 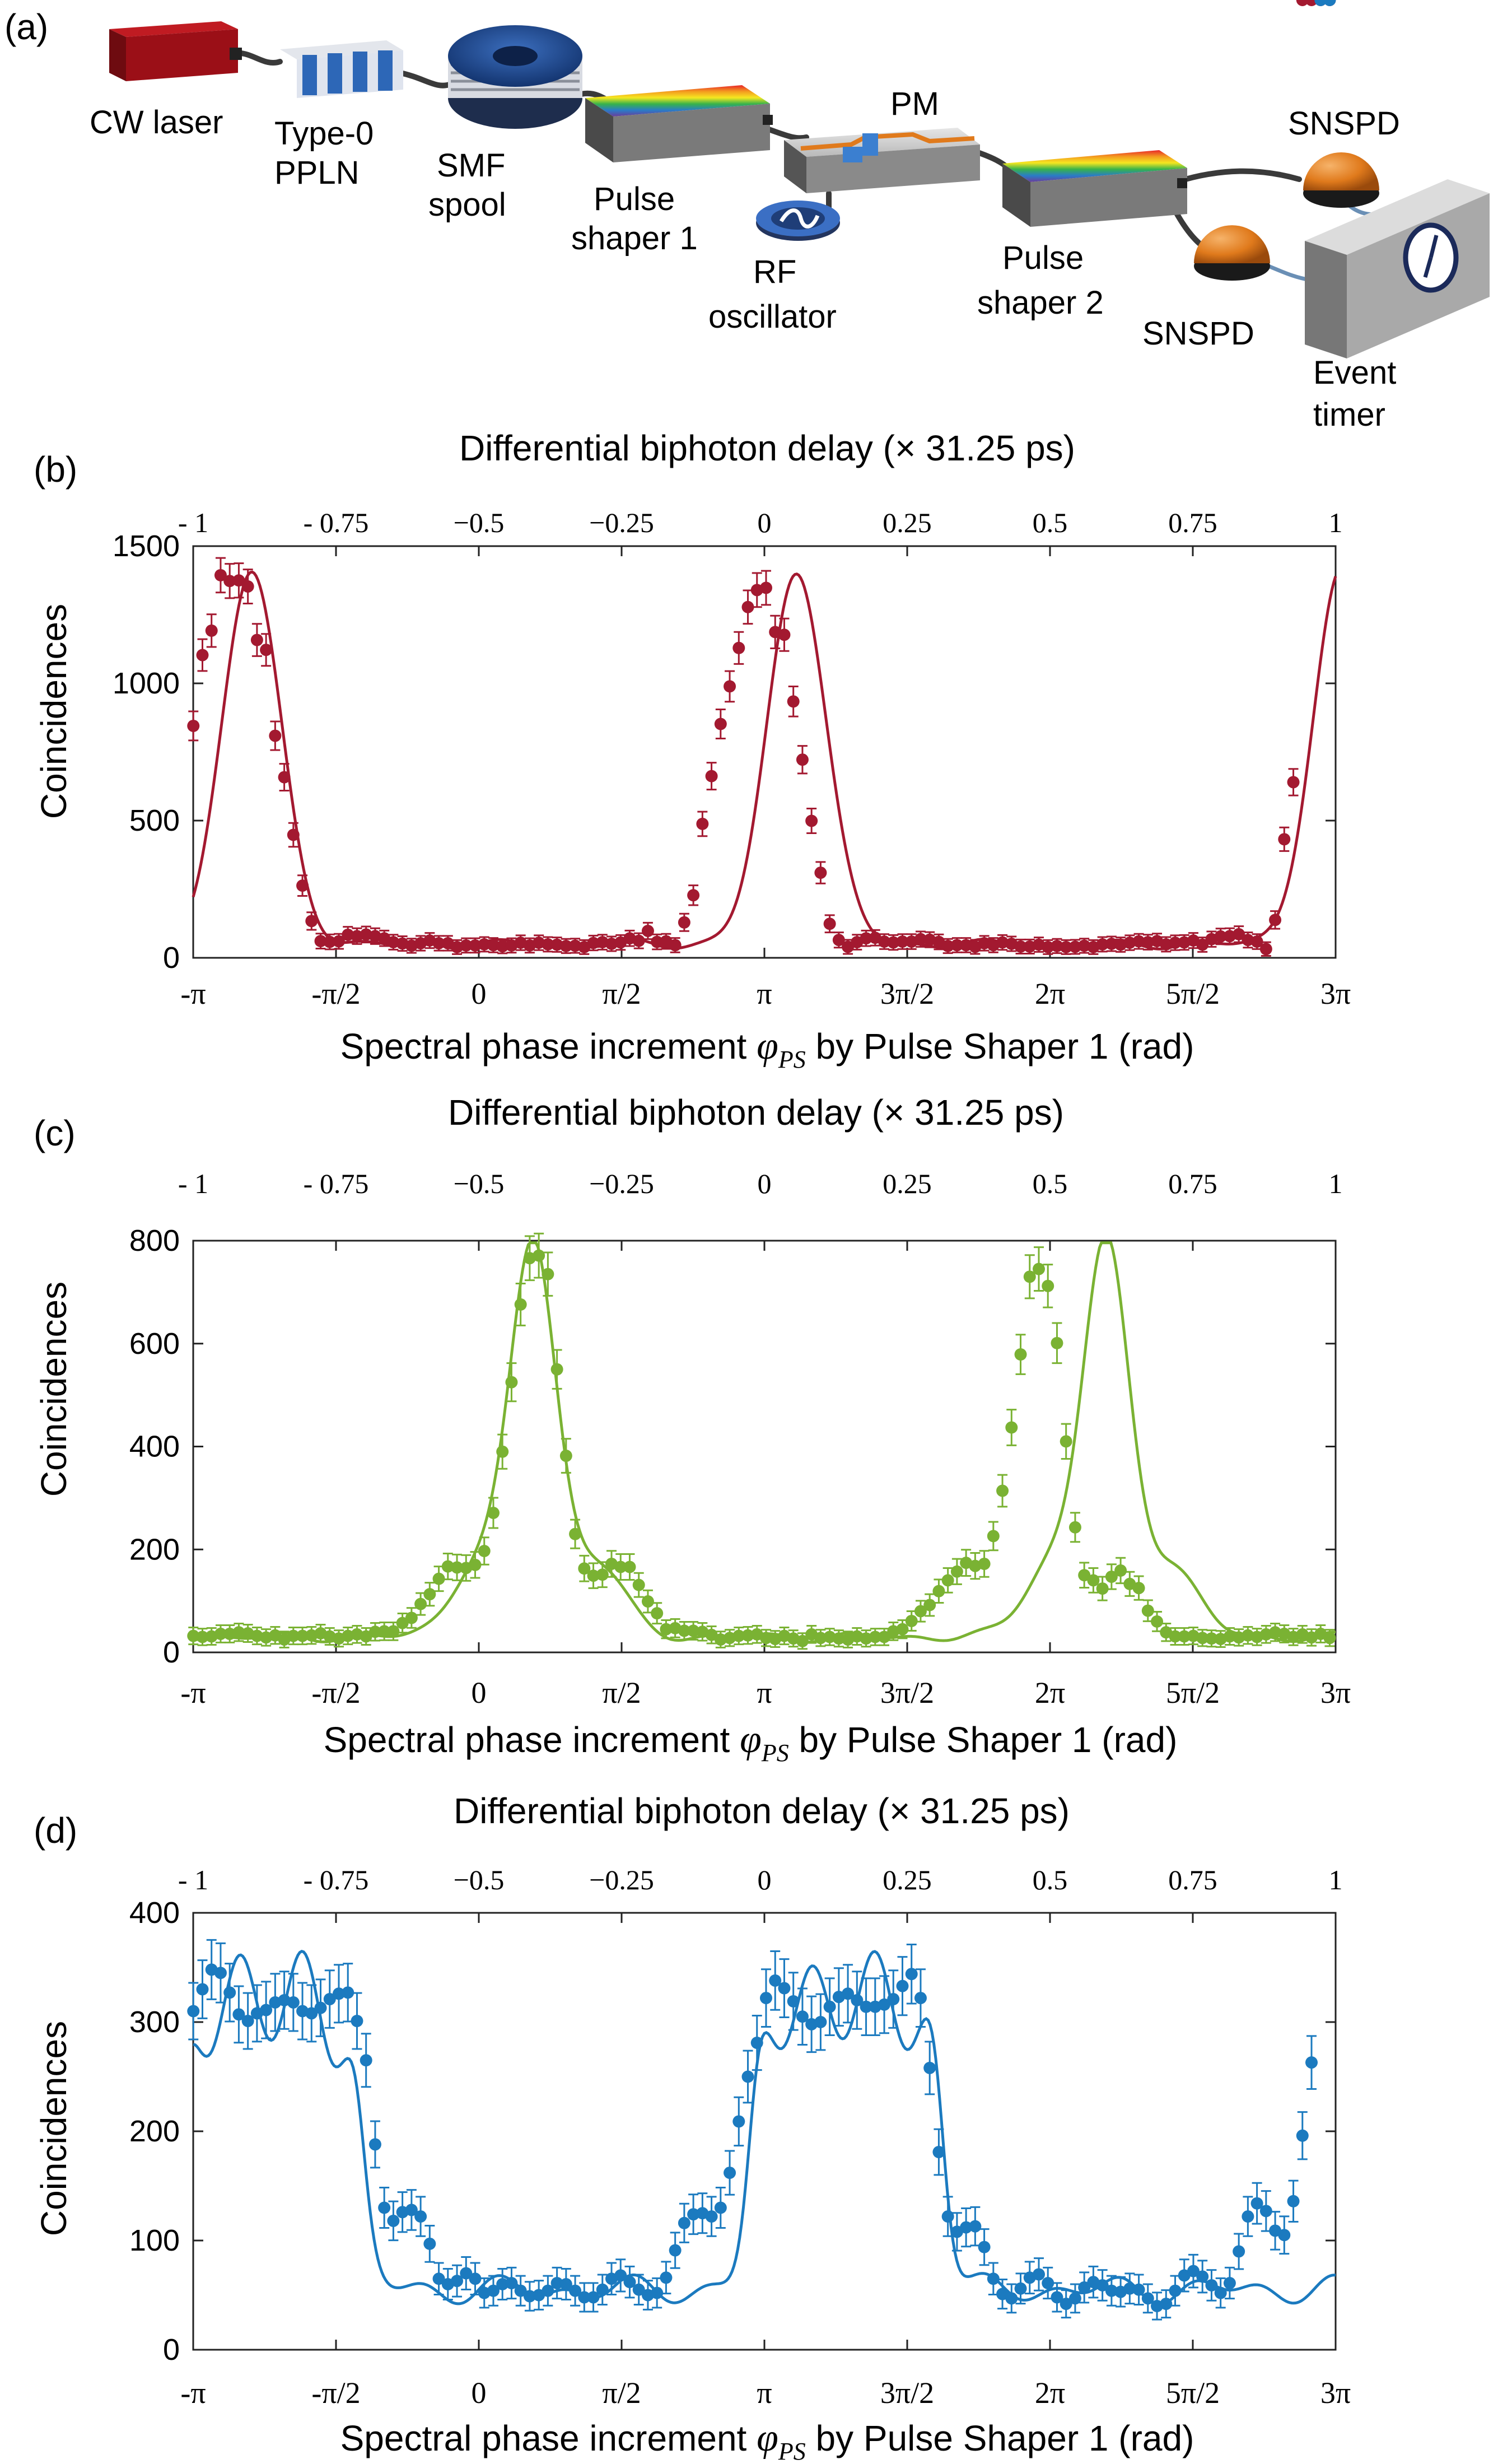 I want to click on label-rf-oscillator: RF oscillator, so click(x=773, y=294).